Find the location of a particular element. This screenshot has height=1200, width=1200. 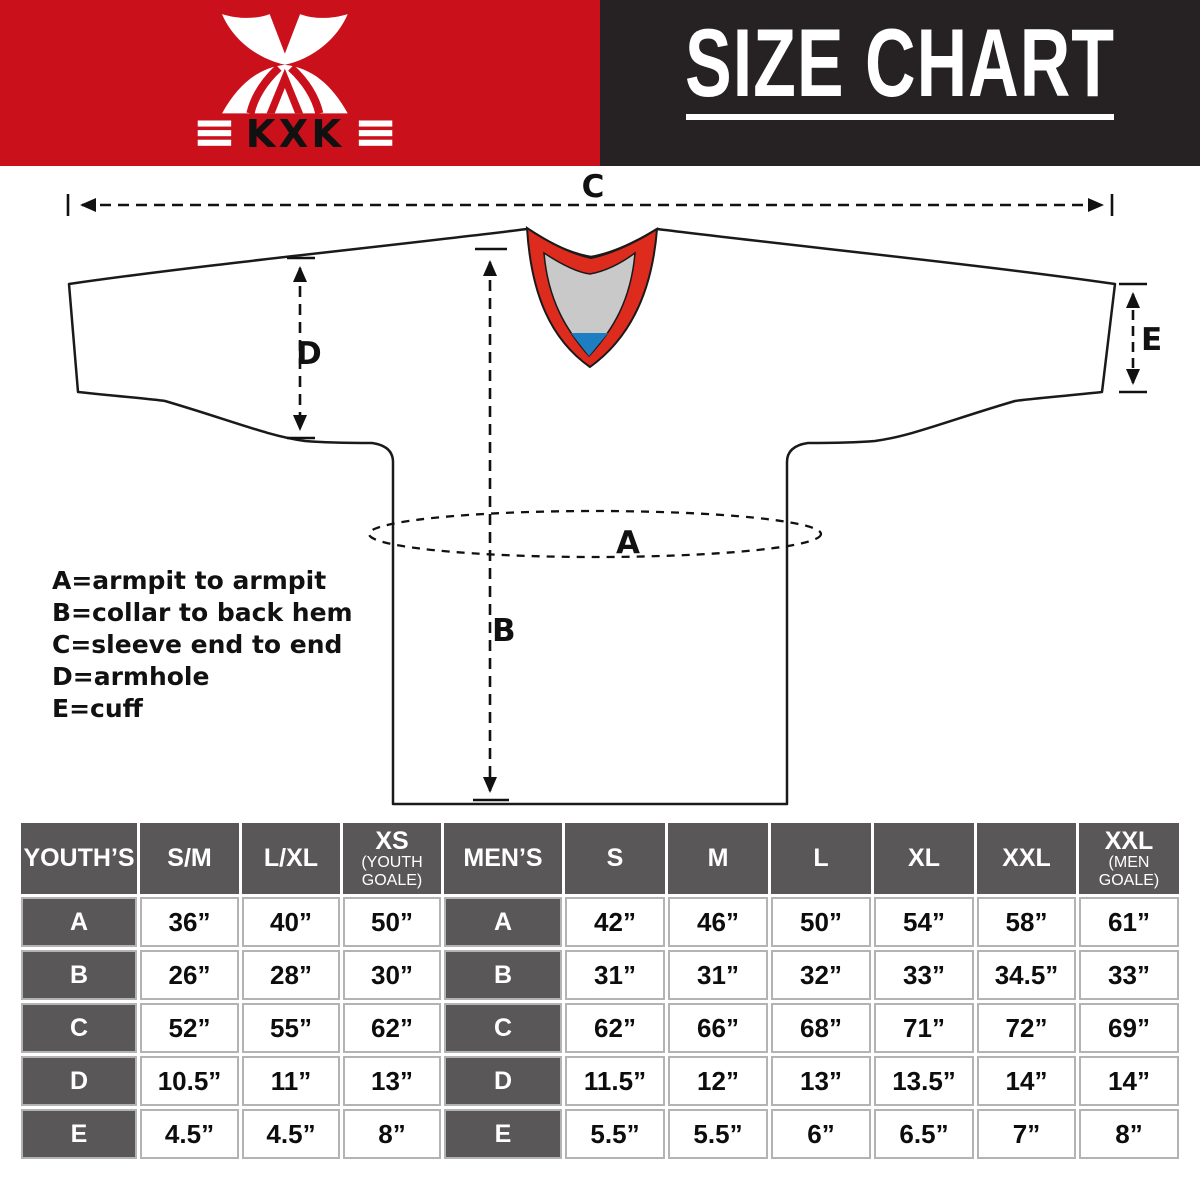

goalie-size: XXL is located at coordinates (1129, 840).